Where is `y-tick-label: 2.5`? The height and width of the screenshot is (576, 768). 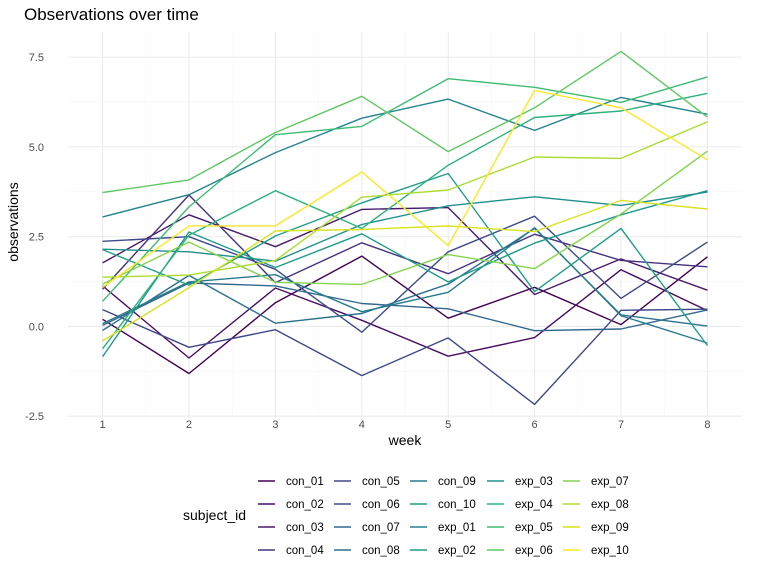 y-tick-label: 2.5 is located at coordinates (36, 238).